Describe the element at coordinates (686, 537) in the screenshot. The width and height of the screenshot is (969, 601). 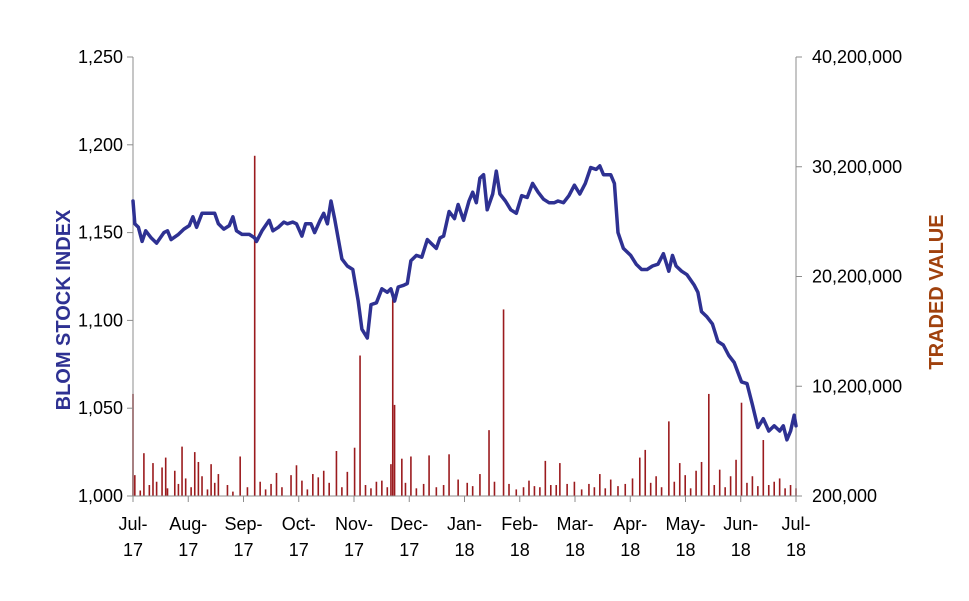
I see `x-tick-label: May-18` at that location.